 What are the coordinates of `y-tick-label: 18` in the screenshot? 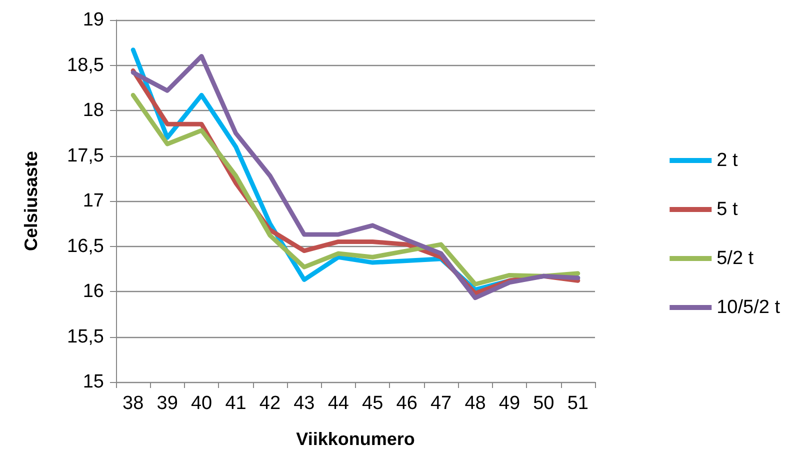 It's located at (93, 110).